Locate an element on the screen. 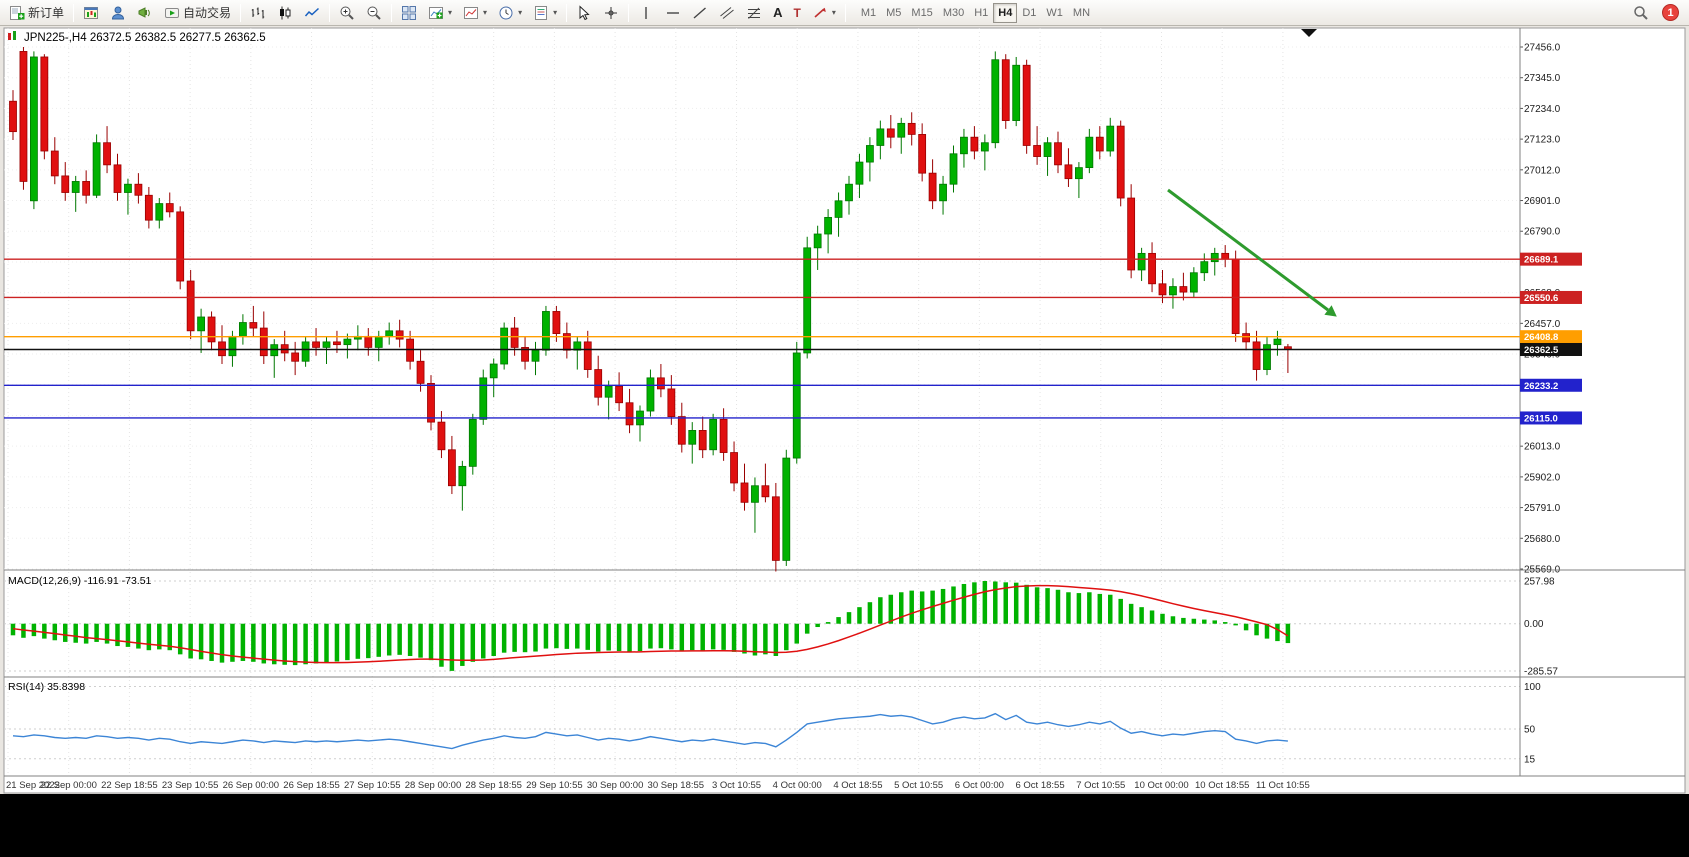 This screenshot has height=857, width=1689. price-tag-label: 26233.2 is located at coordinates (1541, 386).